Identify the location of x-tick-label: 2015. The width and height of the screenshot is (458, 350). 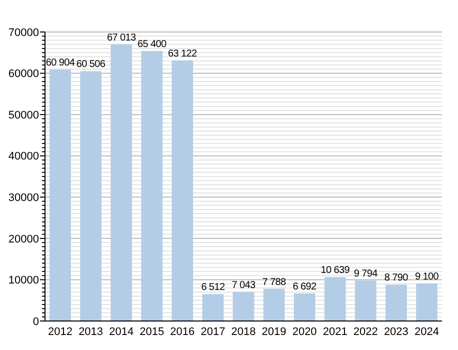
(152, 332).